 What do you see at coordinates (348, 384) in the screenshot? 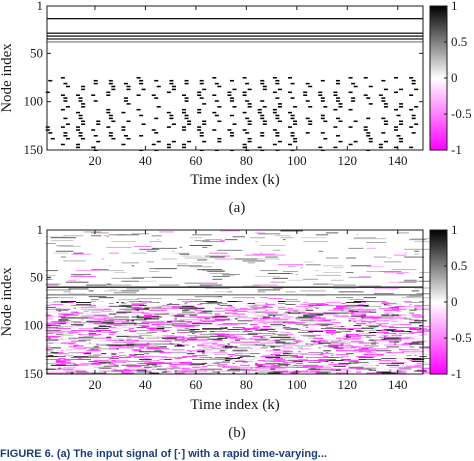
I see `x-tick-label: 120` at bounding box center [348, 384].